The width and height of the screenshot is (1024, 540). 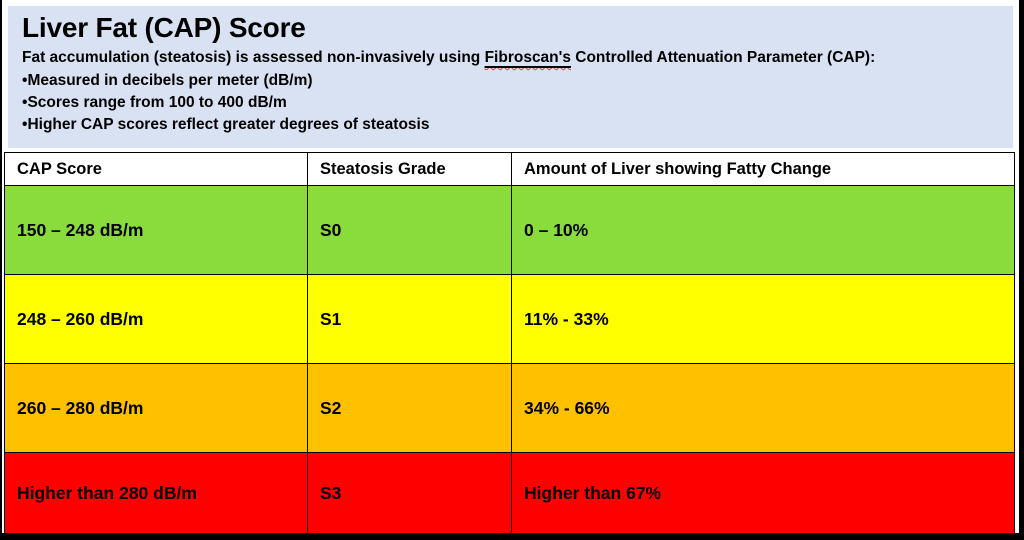 I want to click on page-title: Liver Fat (CAP) Score, so click(x=164, y=27).